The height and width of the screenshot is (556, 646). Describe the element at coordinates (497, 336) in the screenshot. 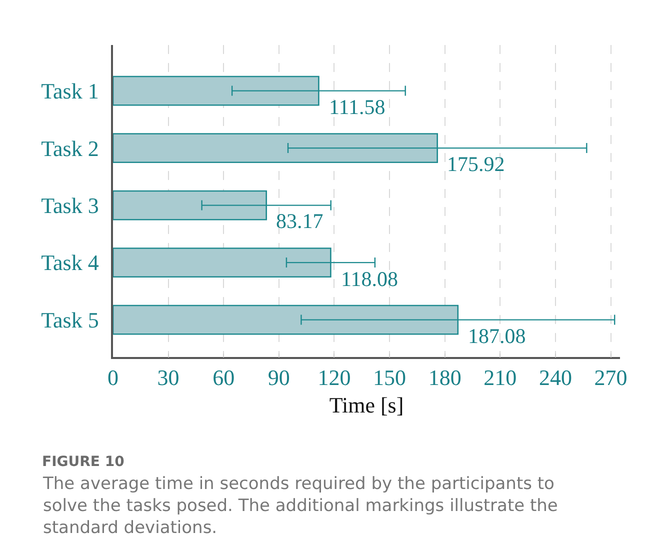

I see `data-label: 187.08` at that location.